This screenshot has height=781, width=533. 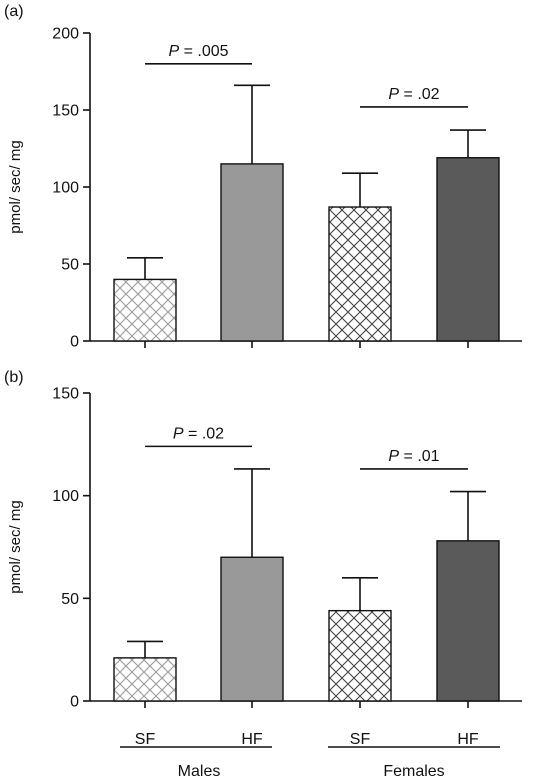 I want to click on p-value-label: P = .005, so click(x=198, y=51).